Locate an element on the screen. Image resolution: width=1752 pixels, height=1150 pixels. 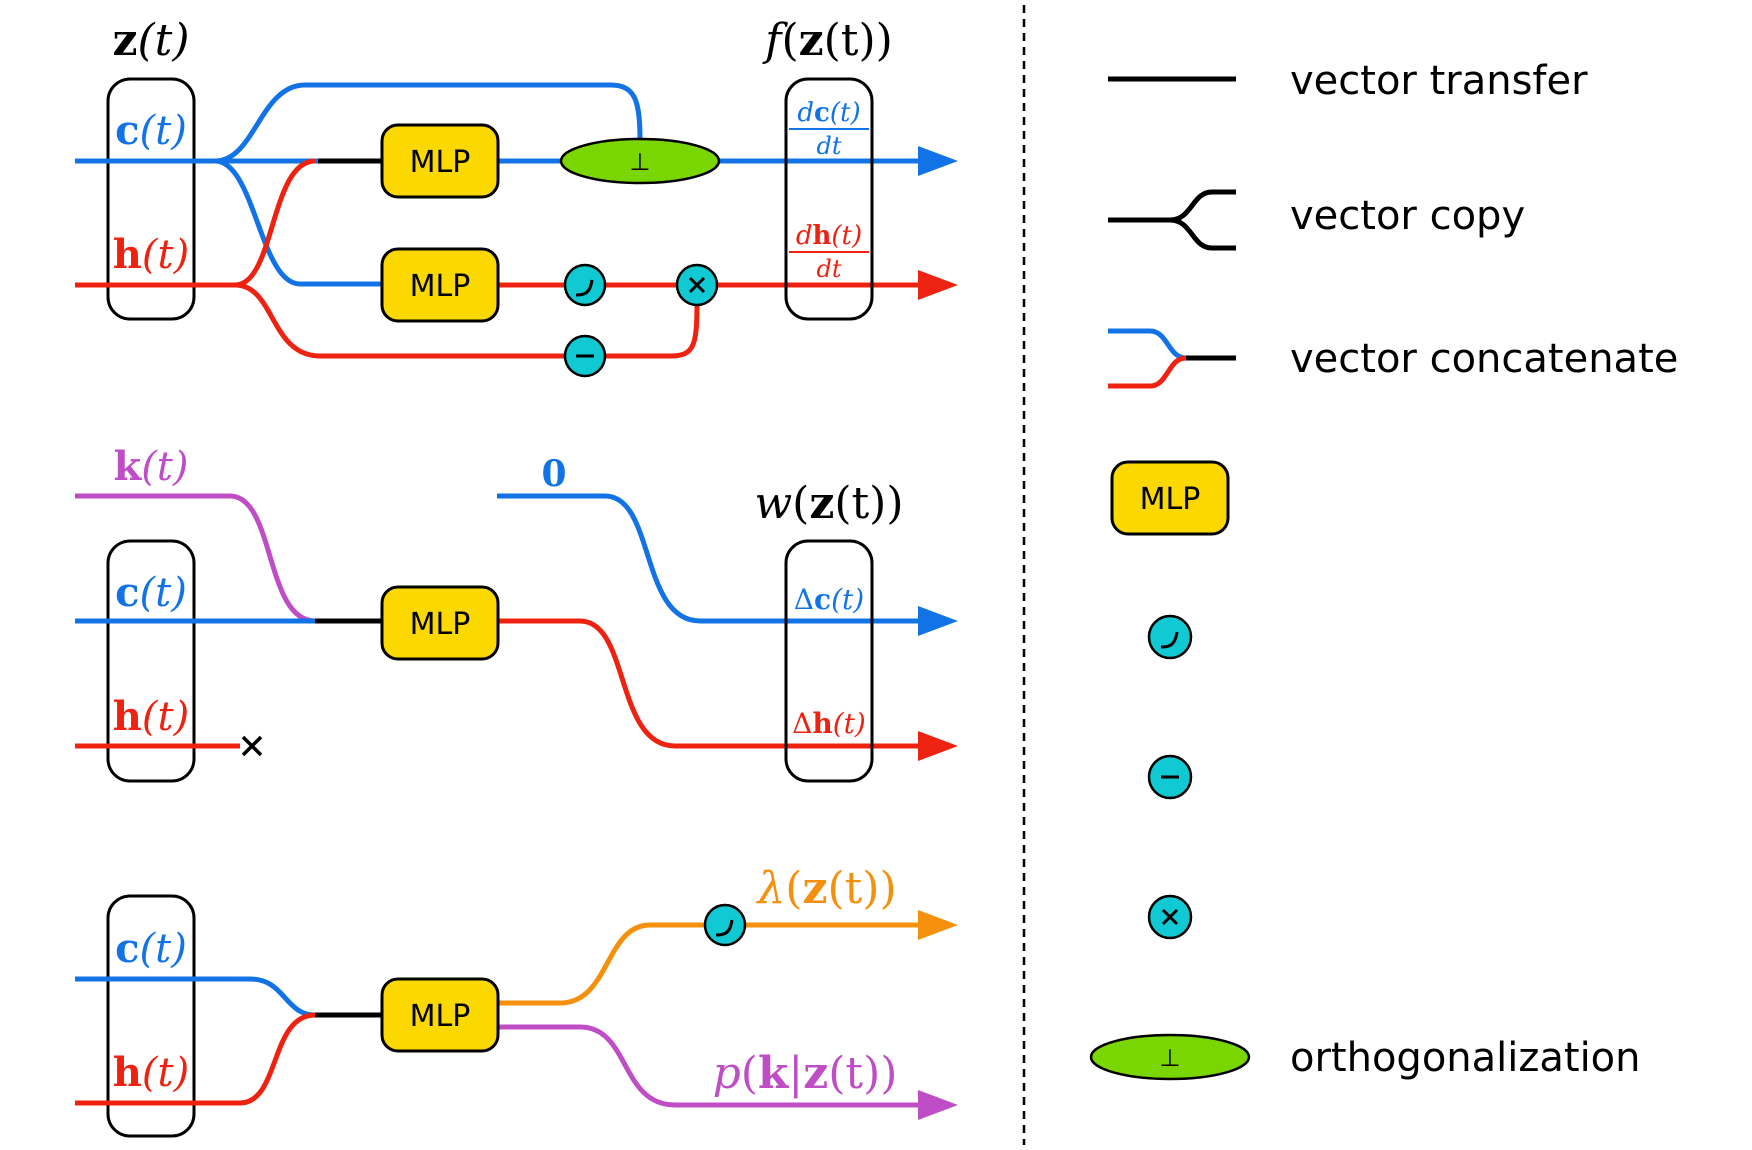
top-multiply-op is located at coordinates (697, 285).